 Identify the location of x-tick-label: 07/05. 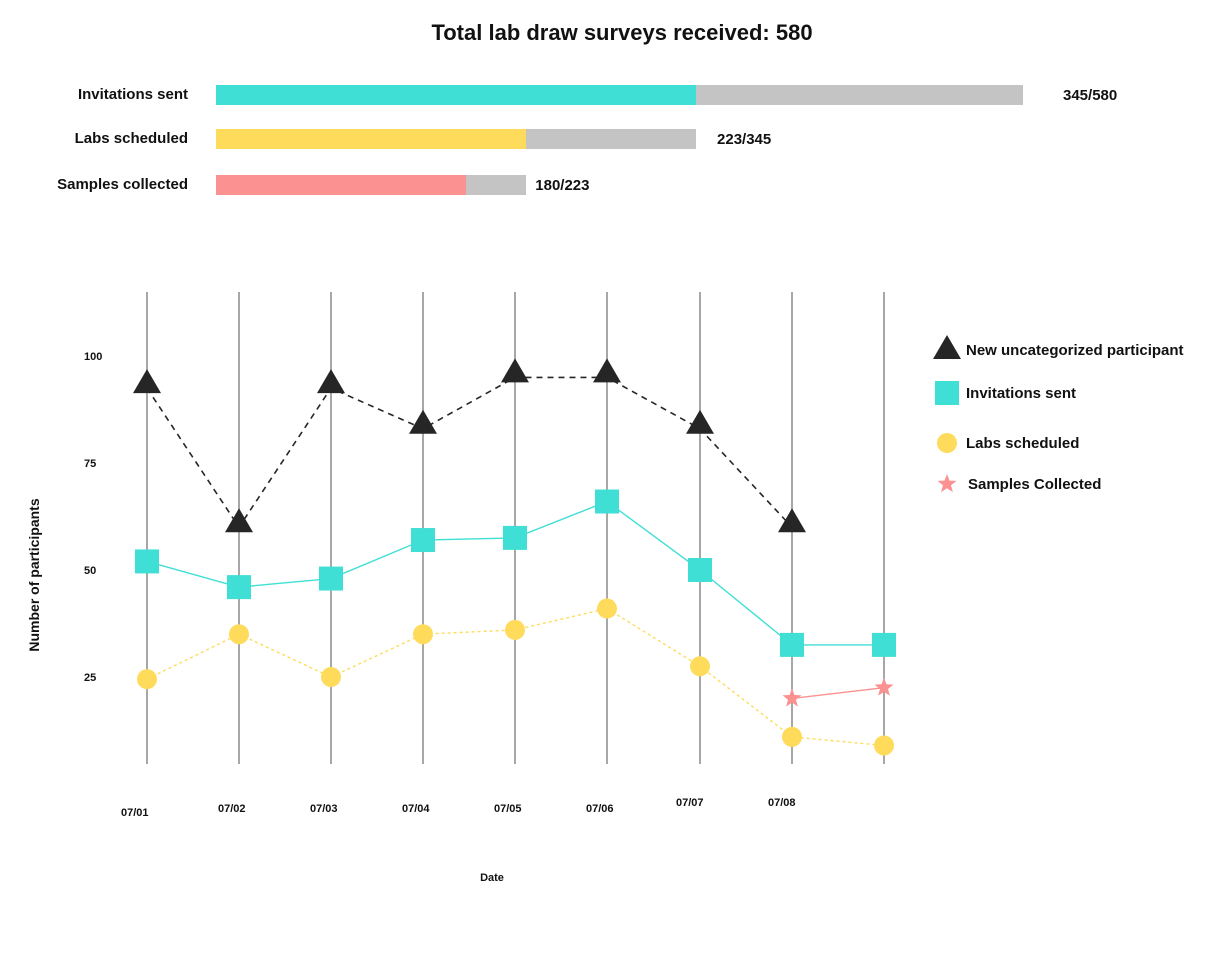
(508, 809).